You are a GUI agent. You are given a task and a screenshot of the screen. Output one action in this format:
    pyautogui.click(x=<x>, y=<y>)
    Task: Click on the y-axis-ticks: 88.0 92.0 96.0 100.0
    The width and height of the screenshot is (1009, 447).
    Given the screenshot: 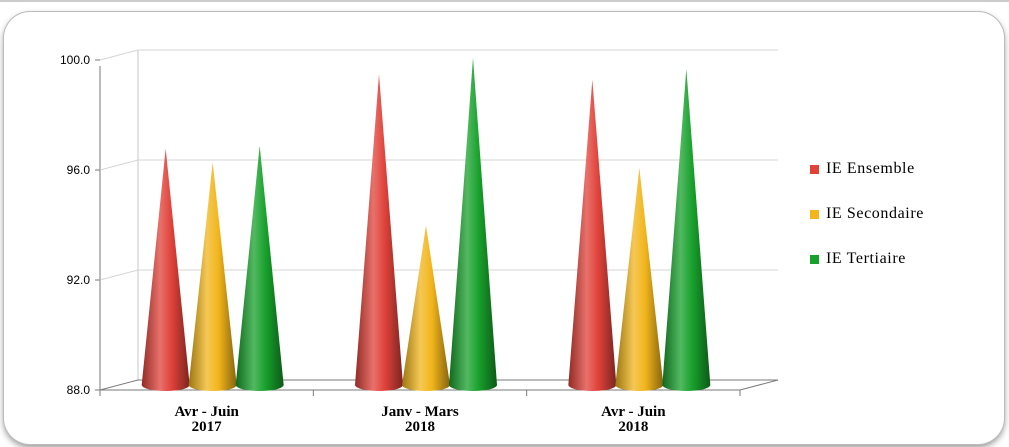 What is the action you would take?
    pyautogui.click(x=80, y=225)
    